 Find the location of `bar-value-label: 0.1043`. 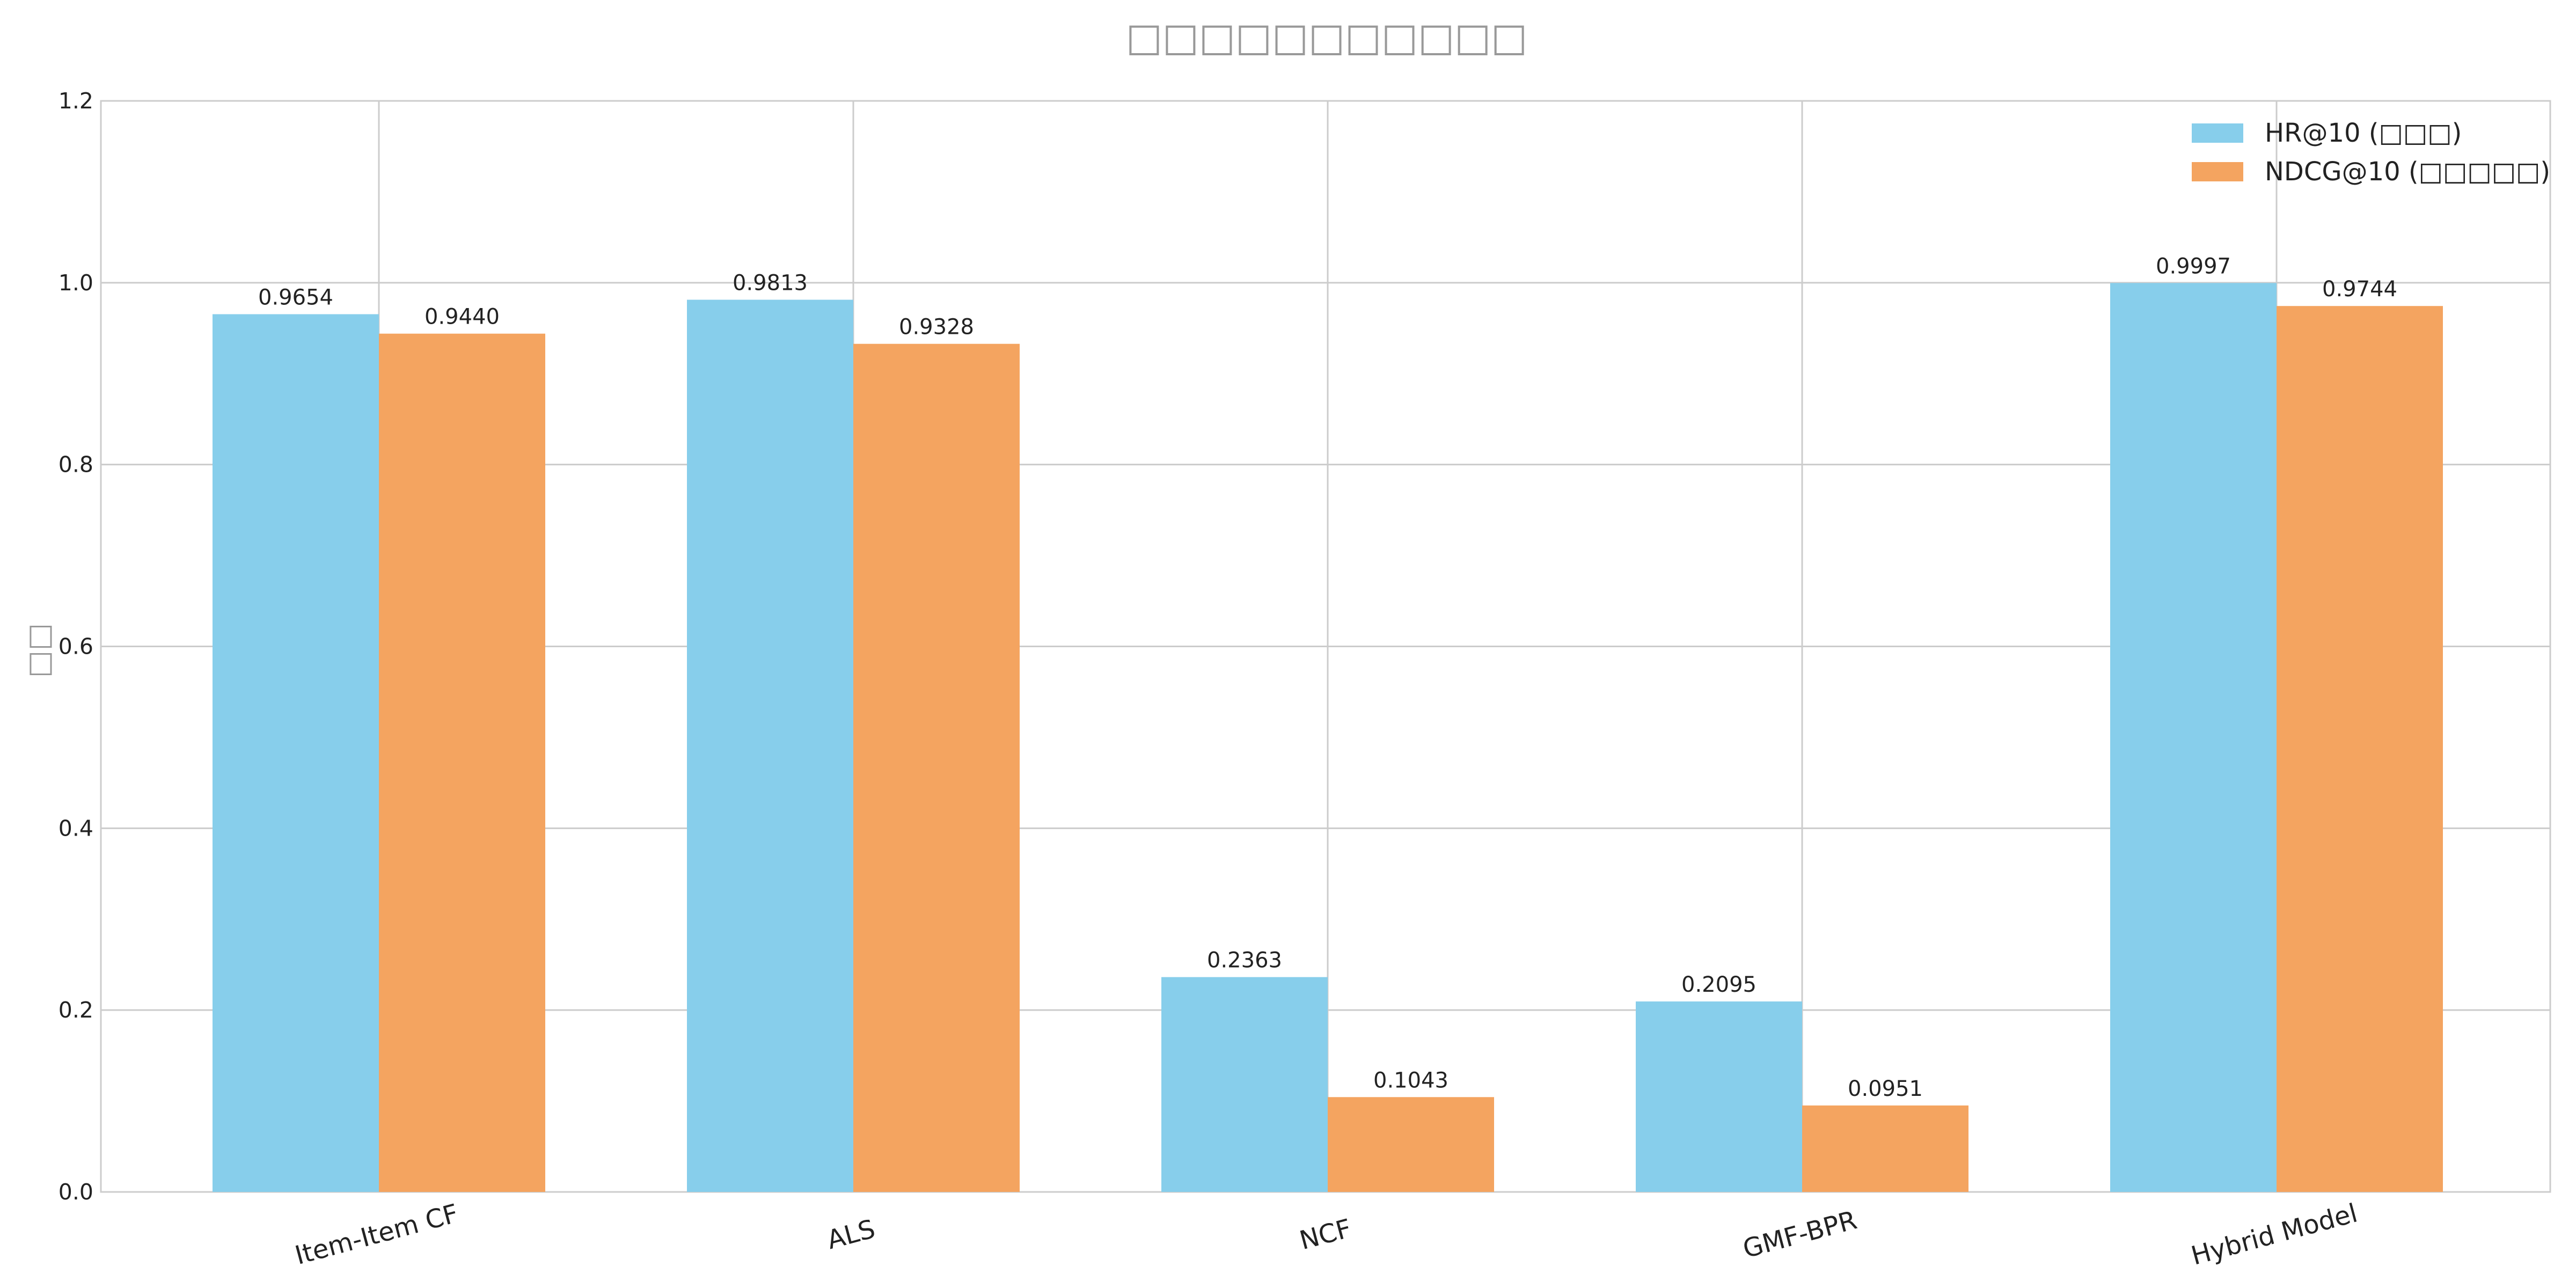

bar-value-label: 0.1043 is located at coordinates (1410, 1080).